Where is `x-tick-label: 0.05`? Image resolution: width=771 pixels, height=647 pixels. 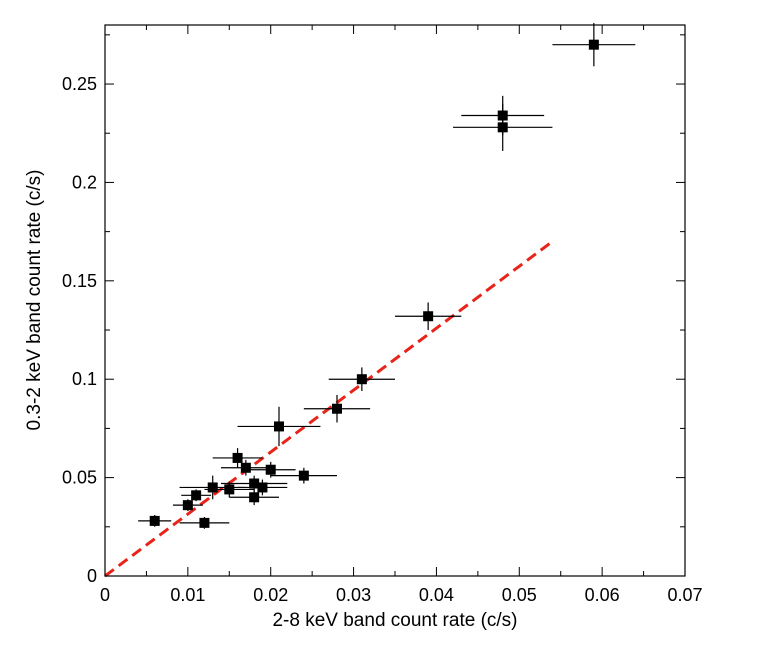
x-tick-label: 0.05 is located at coordinates (519, 595).